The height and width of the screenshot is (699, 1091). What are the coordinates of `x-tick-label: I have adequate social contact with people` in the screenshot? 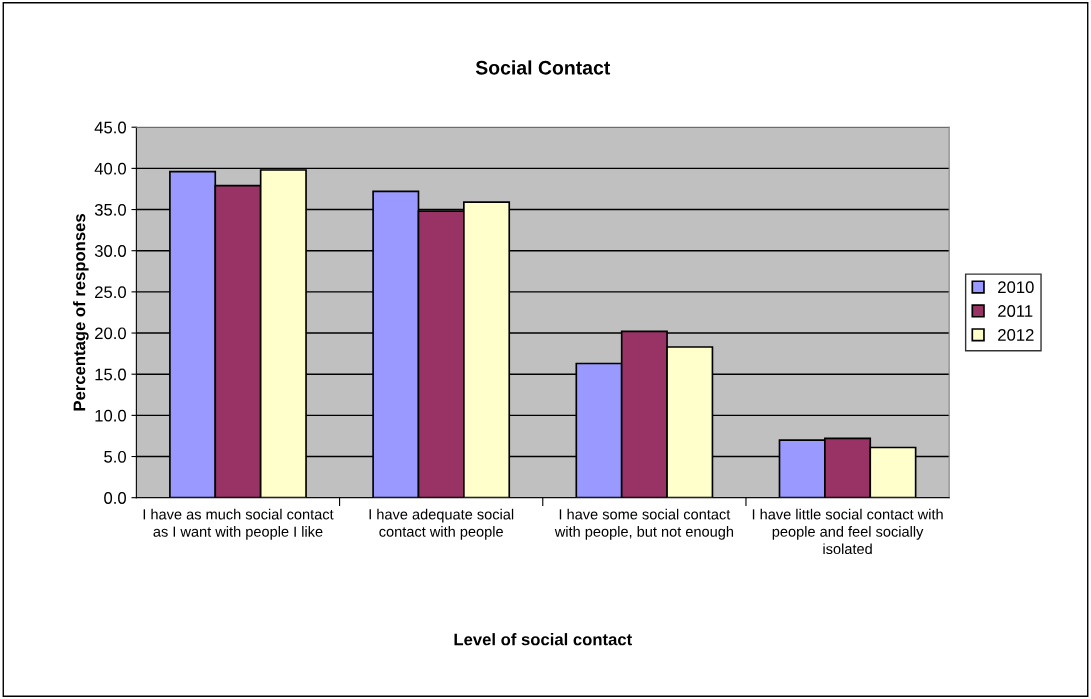 It's located at (441, 524).